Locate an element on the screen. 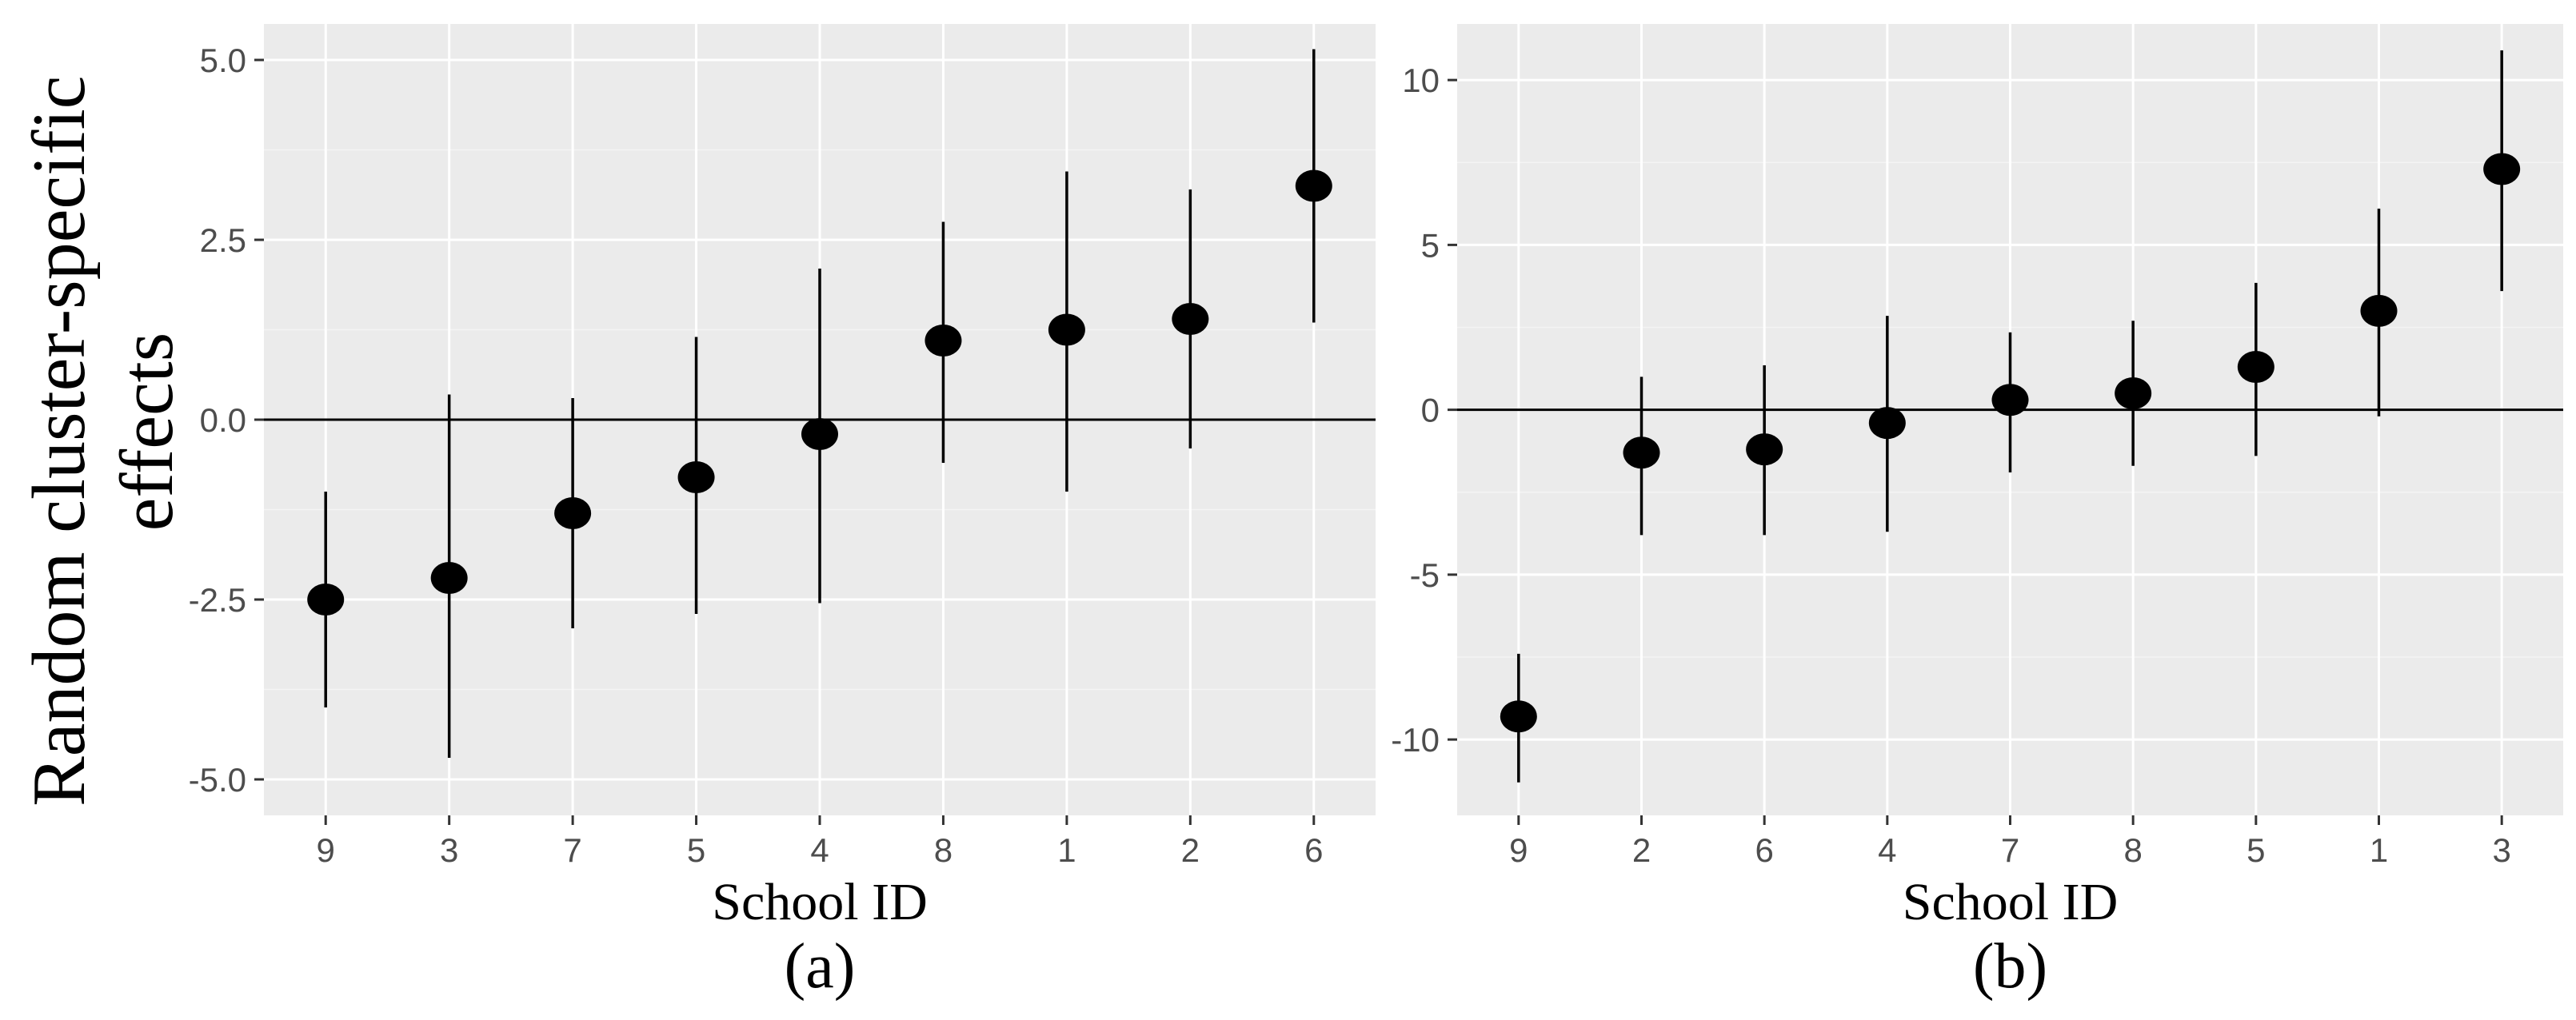  panel-label: (b) is located at coordinates (2010, 966).